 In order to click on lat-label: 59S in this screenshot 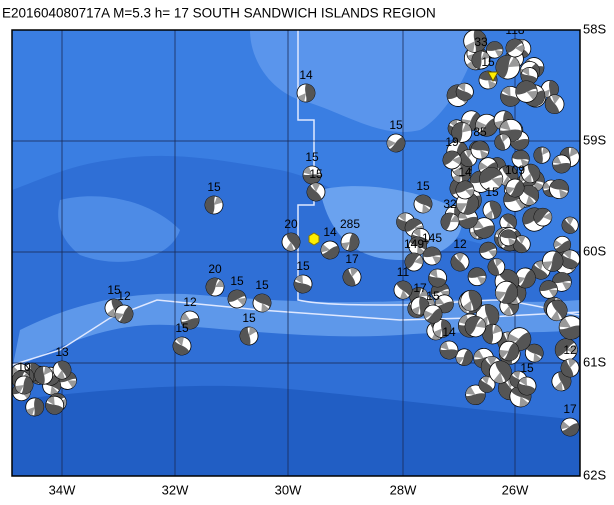, I will do `click(594, 139)`.